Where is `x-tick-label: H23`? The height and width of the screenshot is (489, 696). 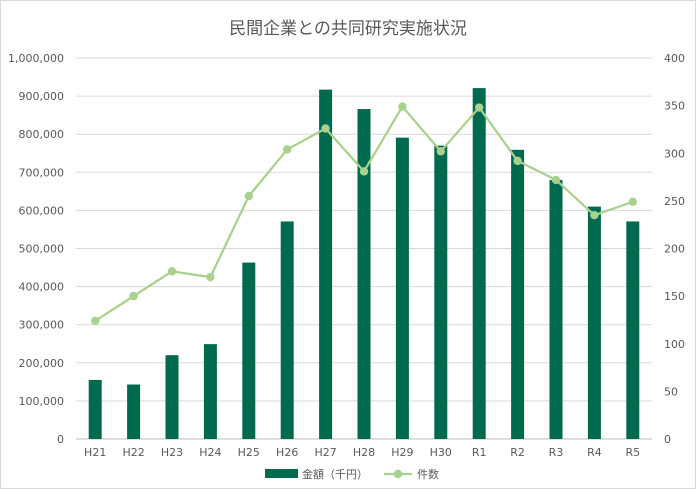
x-tick-label: H23 is located at coordinates (172, 452).